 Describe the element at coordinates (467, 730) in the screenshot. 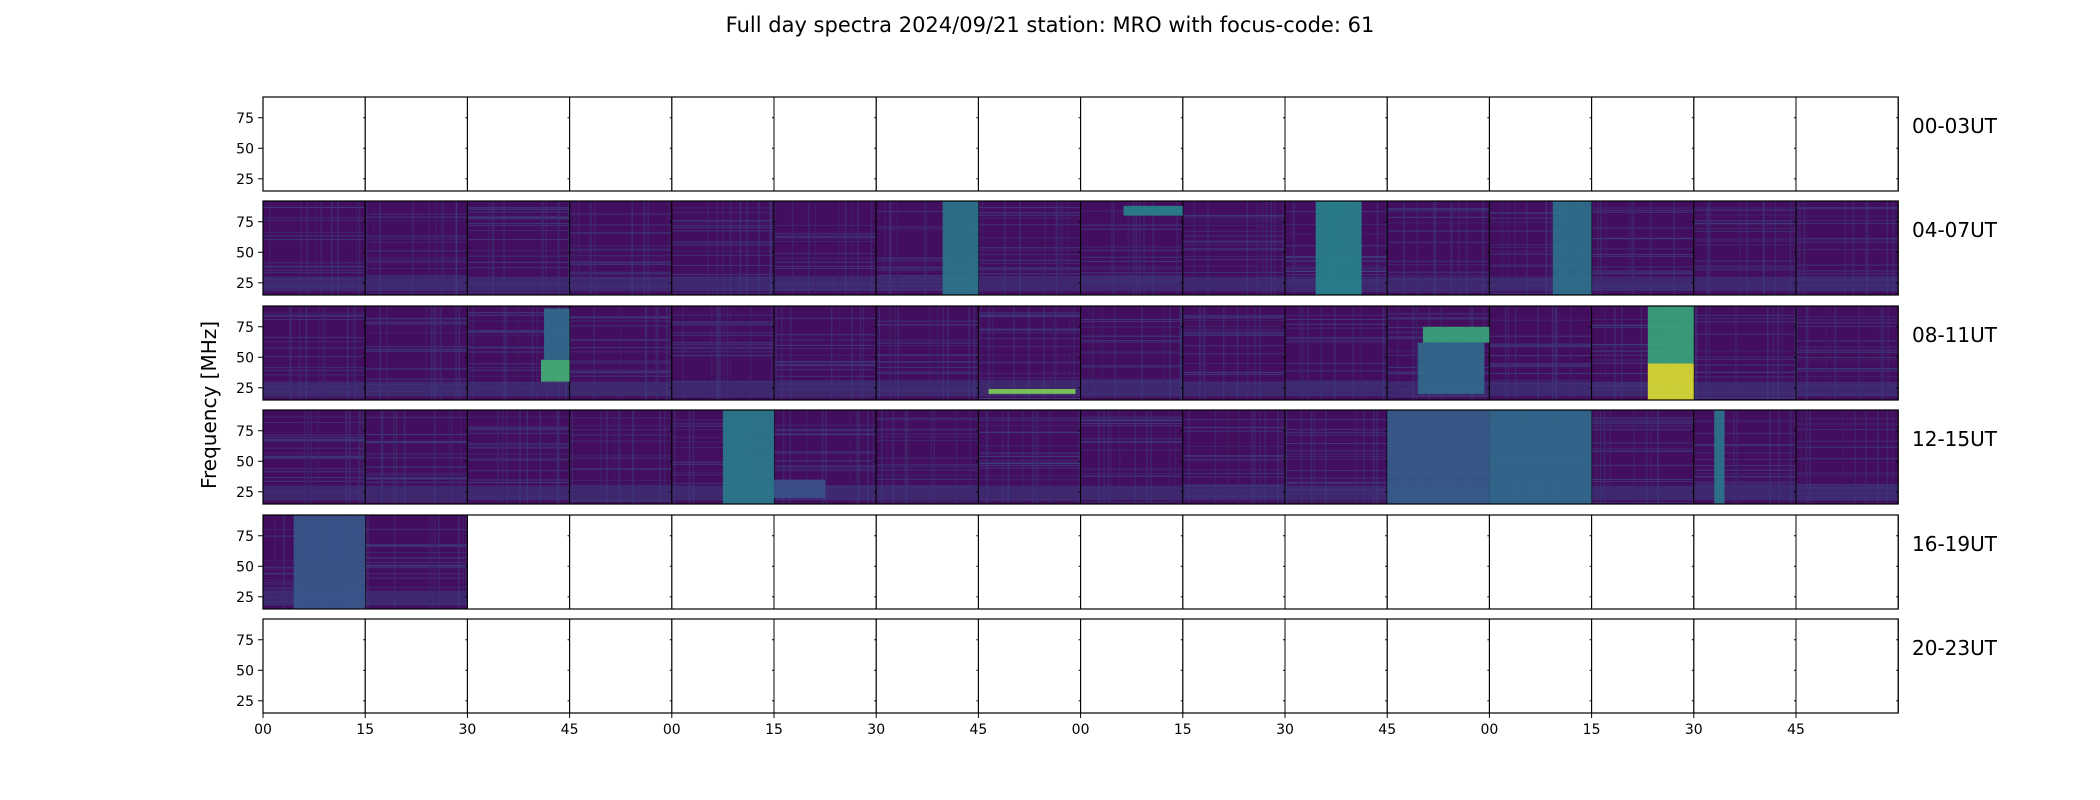

I see `x-tick-label: 30` at that location.